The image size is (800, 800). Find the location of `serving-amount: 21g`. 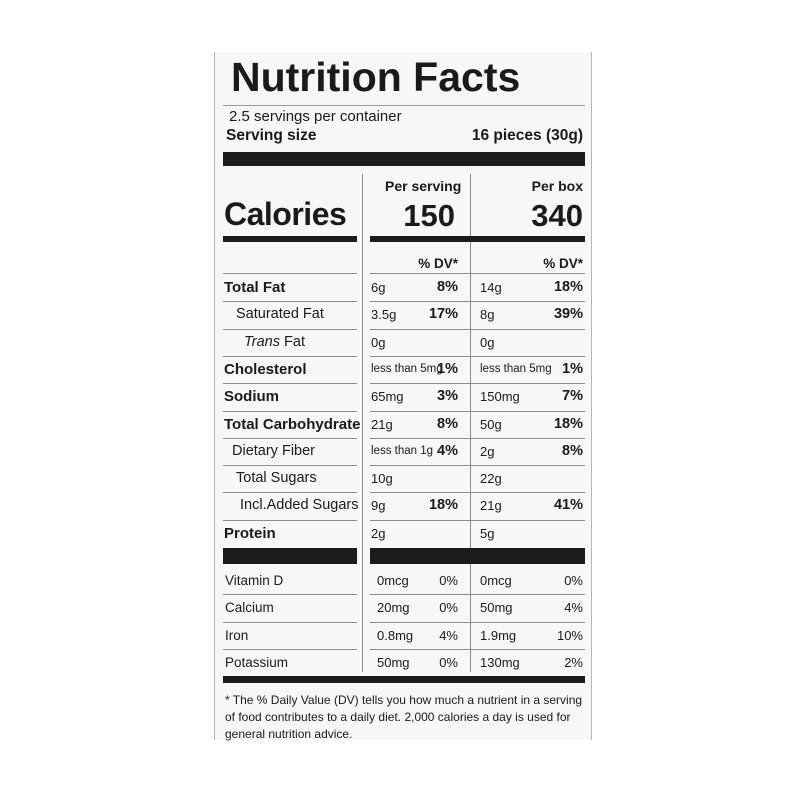

serving-amount: 21g is located at coordinates (382, 424).